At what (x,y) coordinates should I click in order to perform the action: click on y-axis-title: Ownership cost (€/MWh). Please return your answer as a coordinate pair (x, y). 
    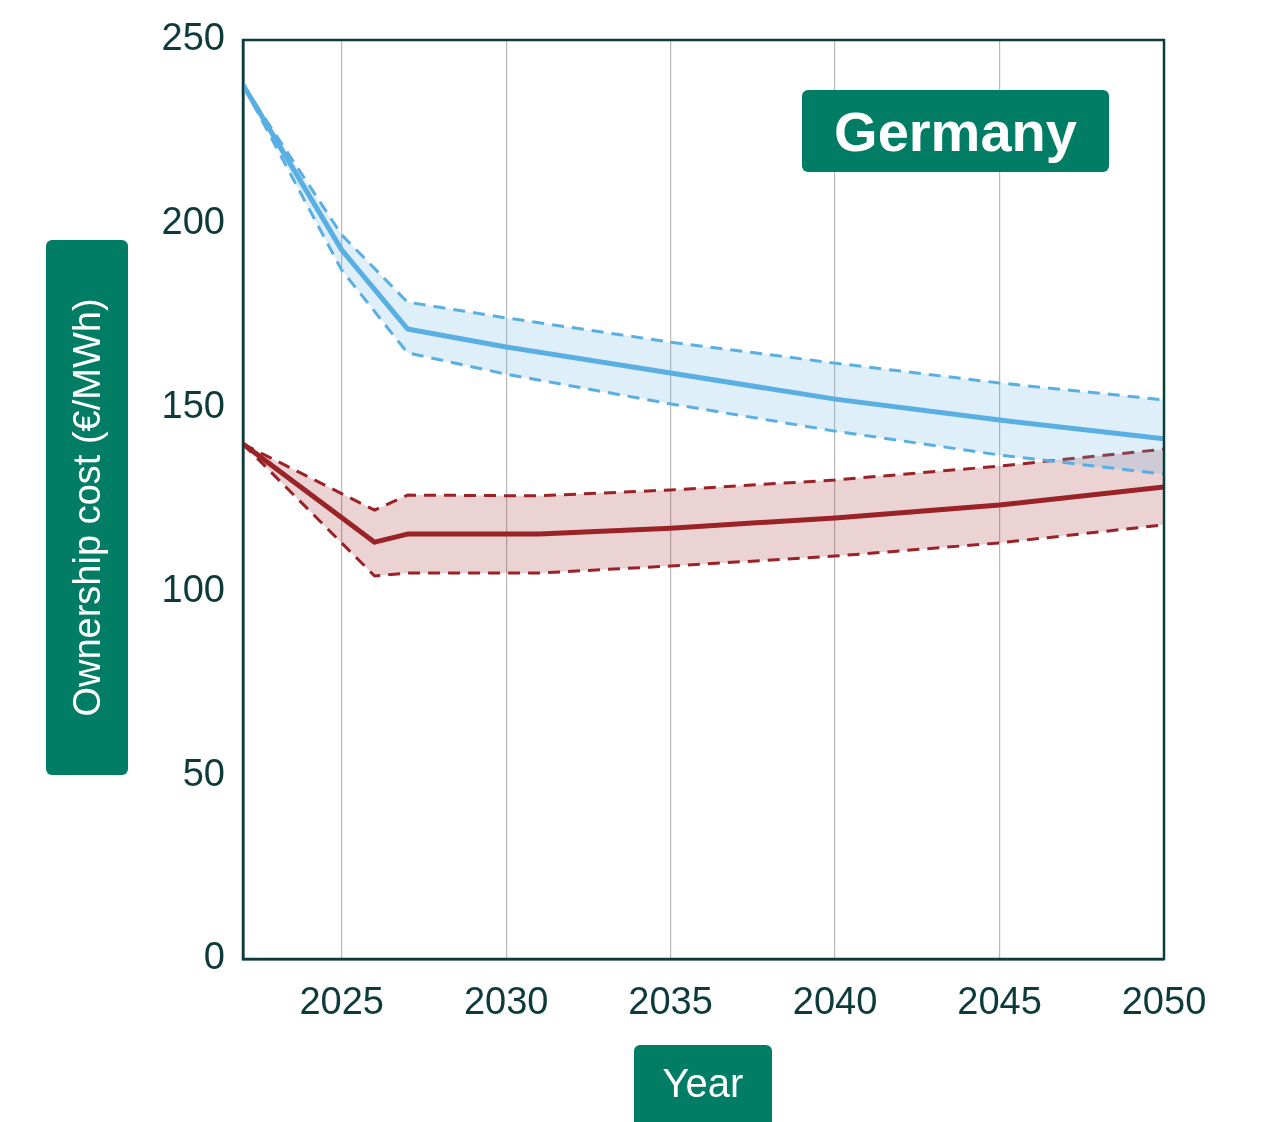
    Looking at the image, I should click on (87, 507).